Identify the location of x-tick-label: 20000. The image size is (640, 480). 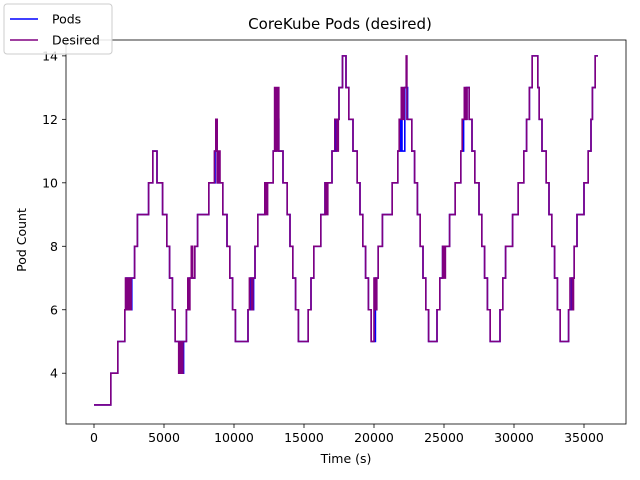
(374, 437).